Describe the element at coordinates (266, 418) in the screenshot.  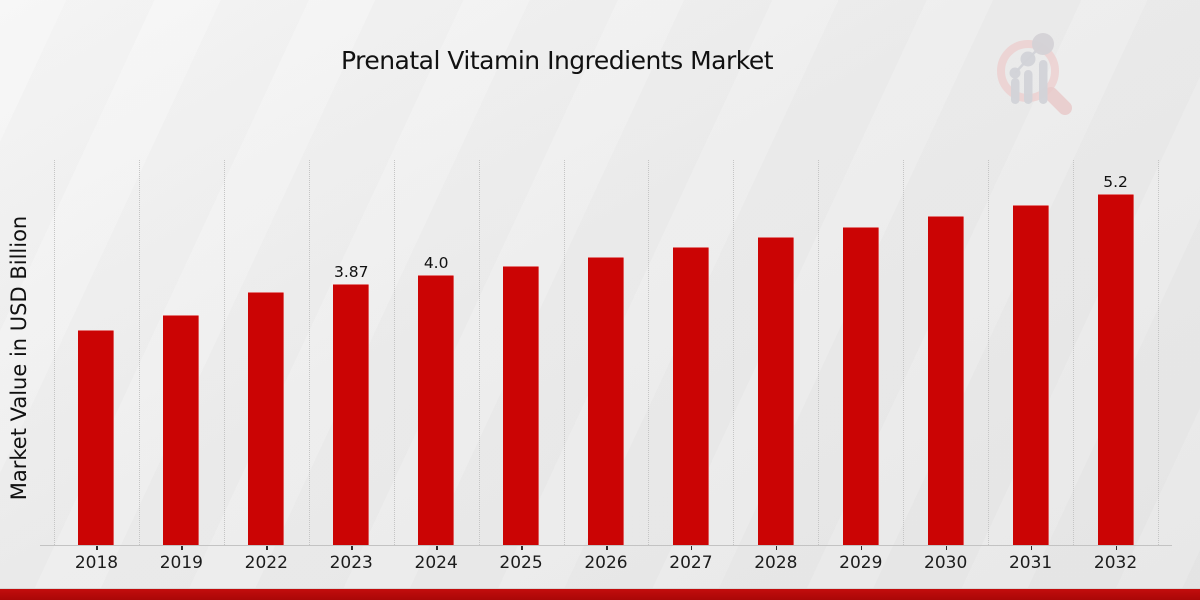
I see `bar-2022` at that location.